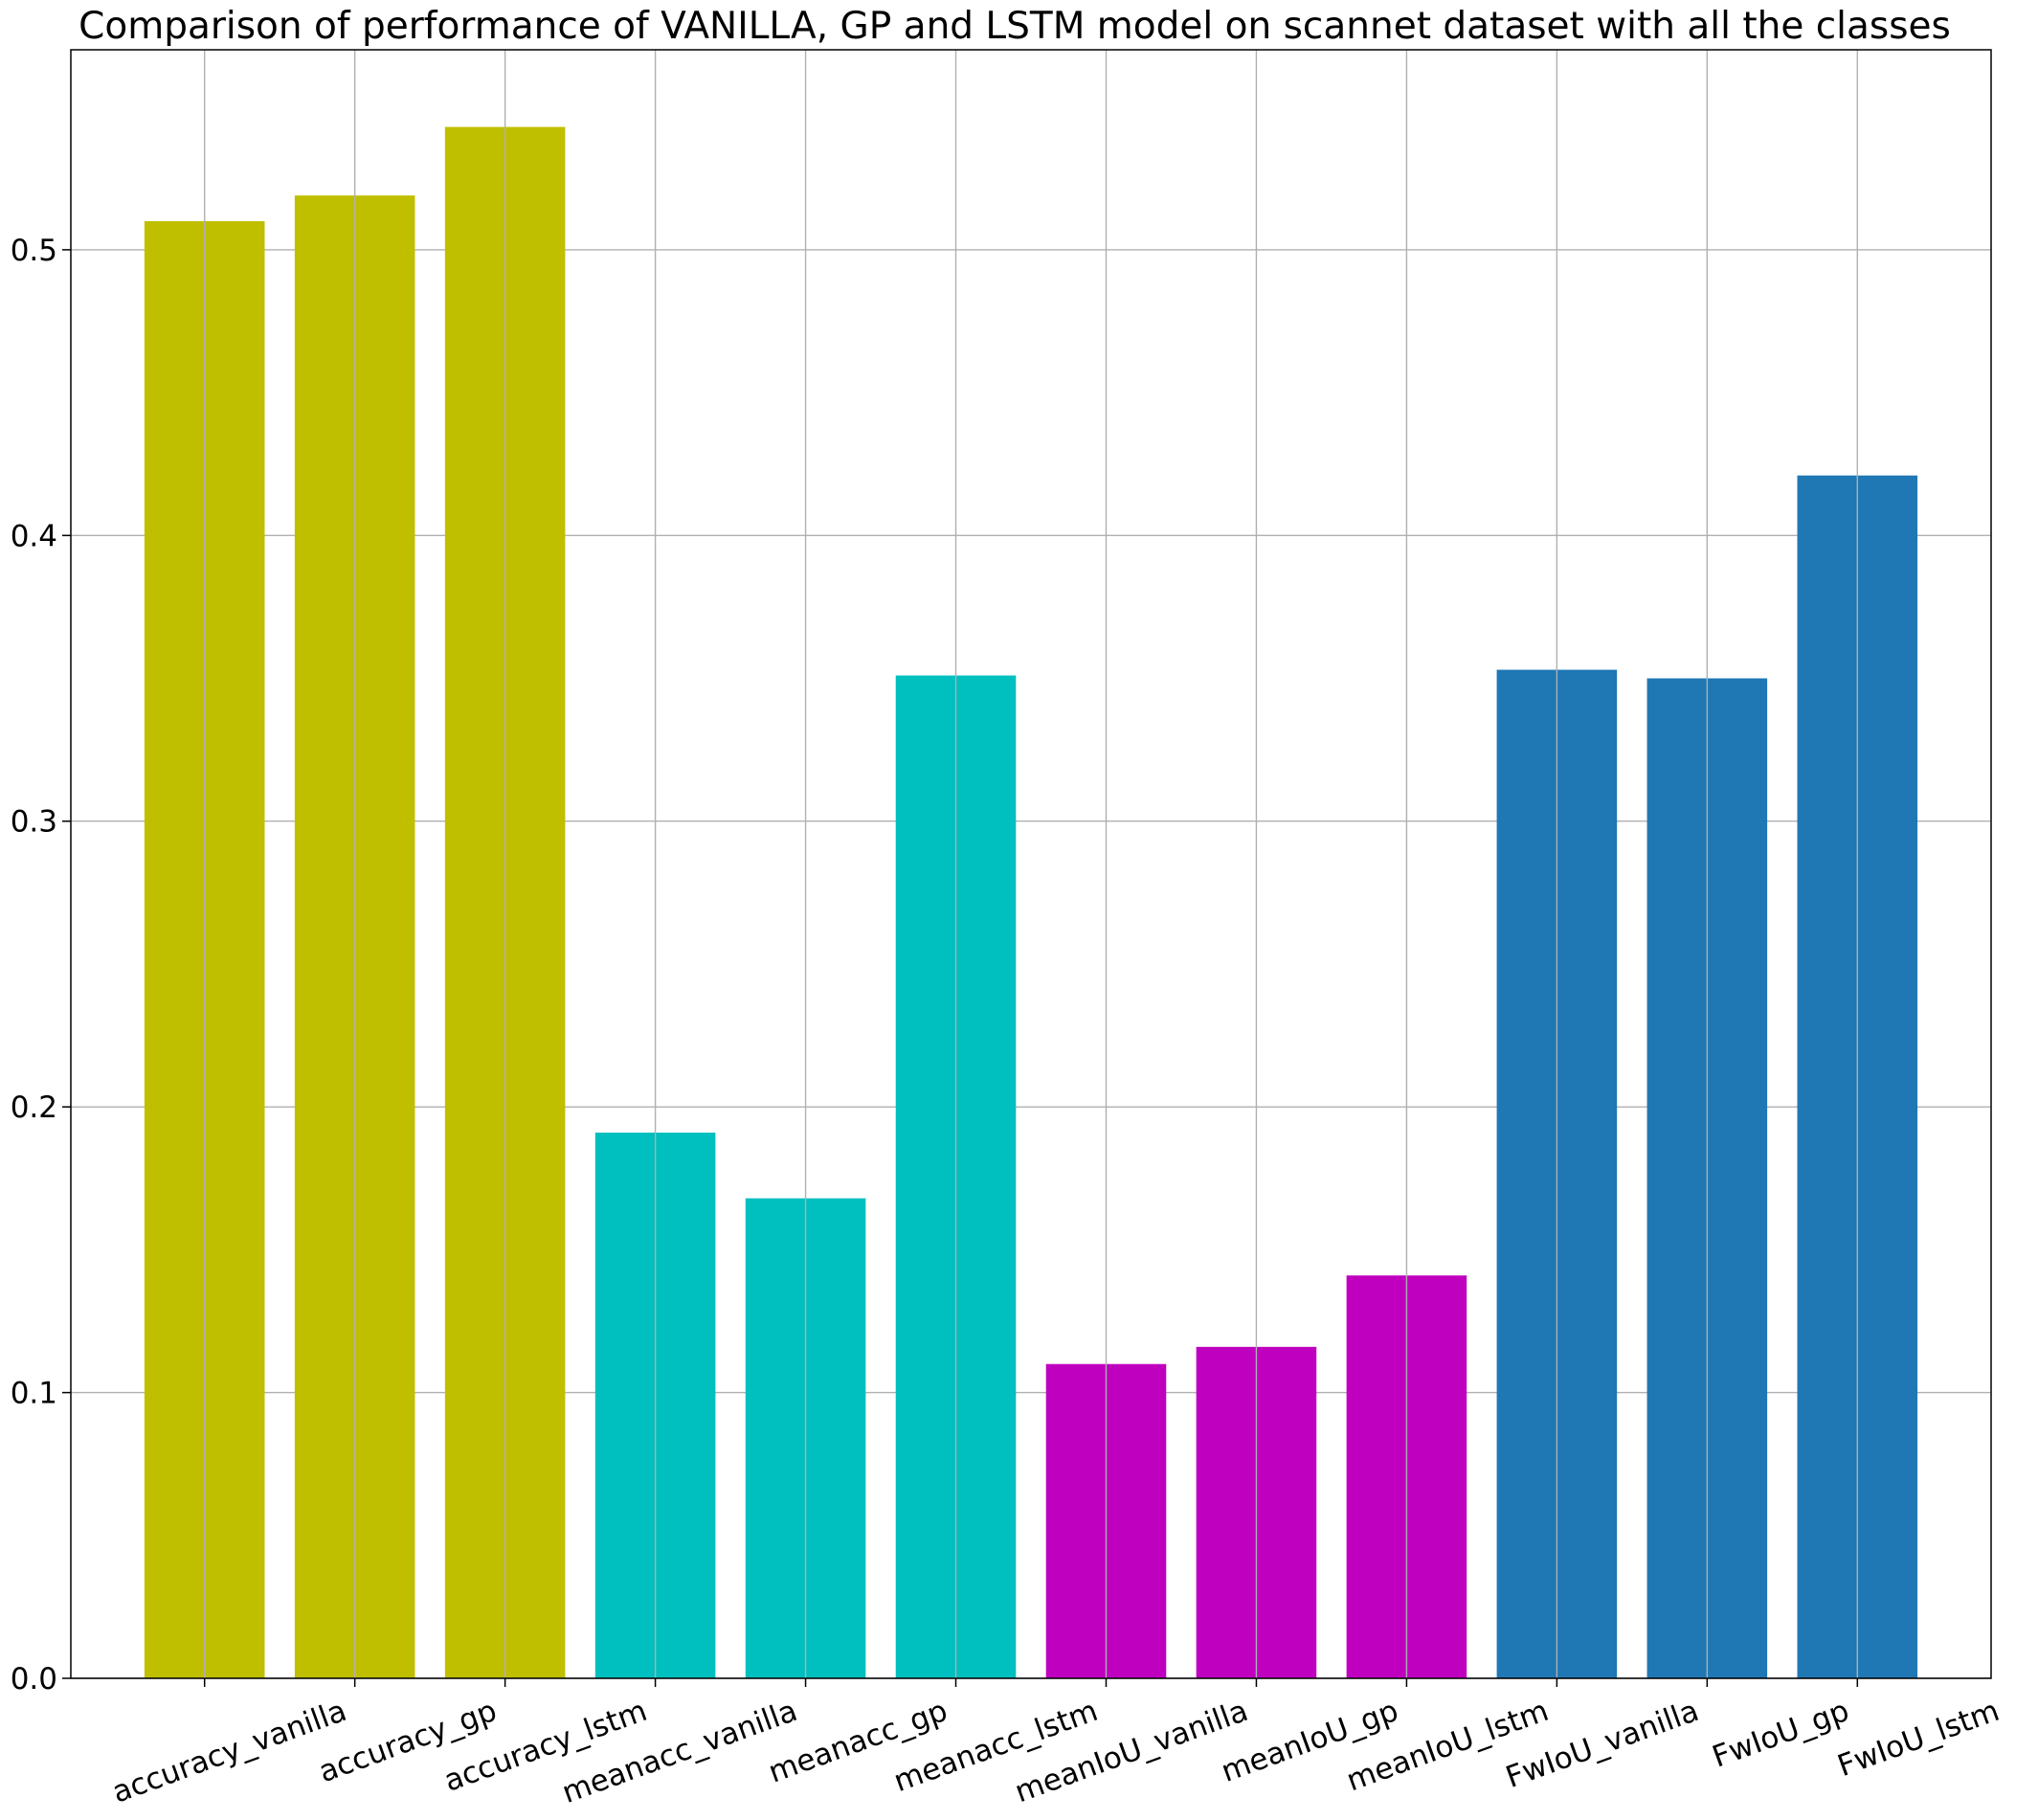 This screenshot has height=1820, width=2038. I want to click on x-tick-label: accuracy_vanilla, so click(229, 1752).